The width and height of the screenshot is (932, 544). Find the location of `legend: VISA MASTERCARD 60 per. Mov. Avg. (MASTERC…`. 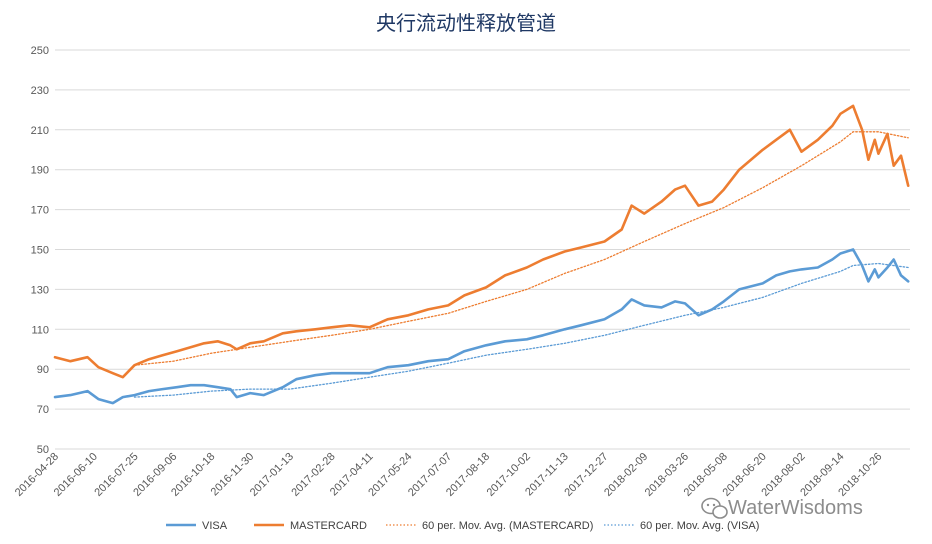

legend: VISA MASTERCARD 60 per. Mov. Avg. (MASTERC… is located at coordinates (462, 526).